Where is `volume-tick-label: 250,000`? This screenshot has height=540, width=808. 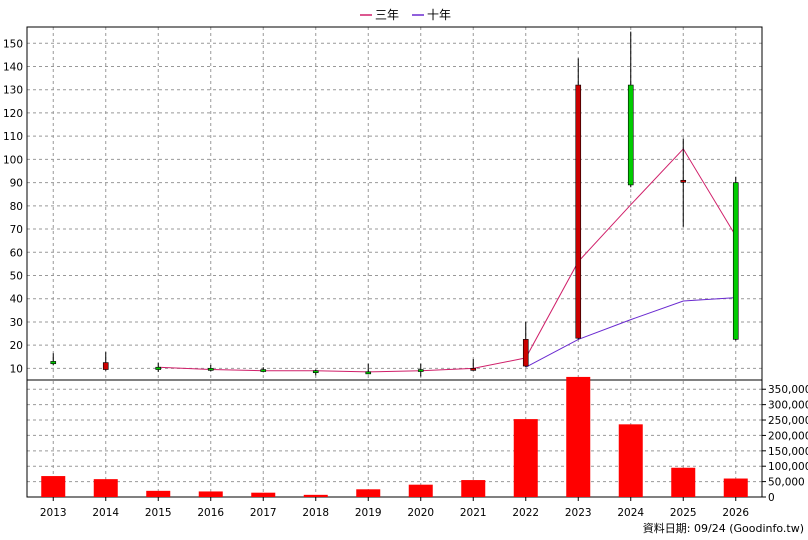 volume-tick-label: 250,000 is located at coordinates (788, 421).